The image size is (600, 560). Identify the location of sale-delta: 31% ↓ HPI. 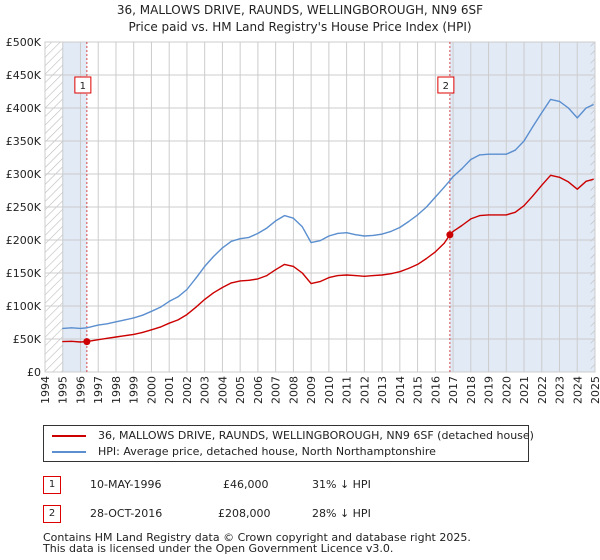
(341, 484).